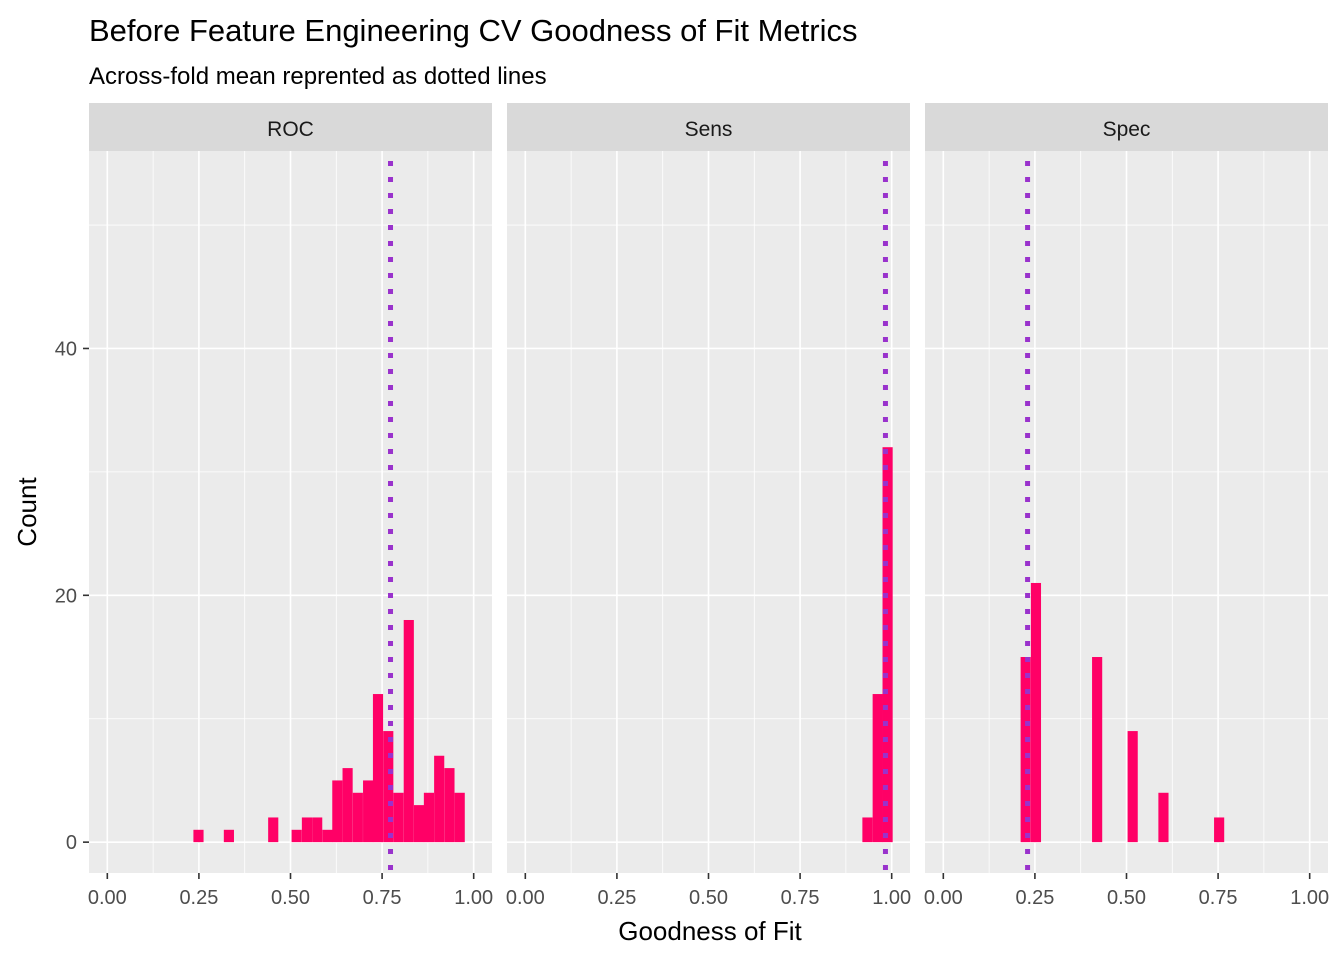 This screenshot has width=1344, height=960. Describe the element at coordinates (1127, 129) in the screenshot. I see `facet-strip-label: Spec` at that location.